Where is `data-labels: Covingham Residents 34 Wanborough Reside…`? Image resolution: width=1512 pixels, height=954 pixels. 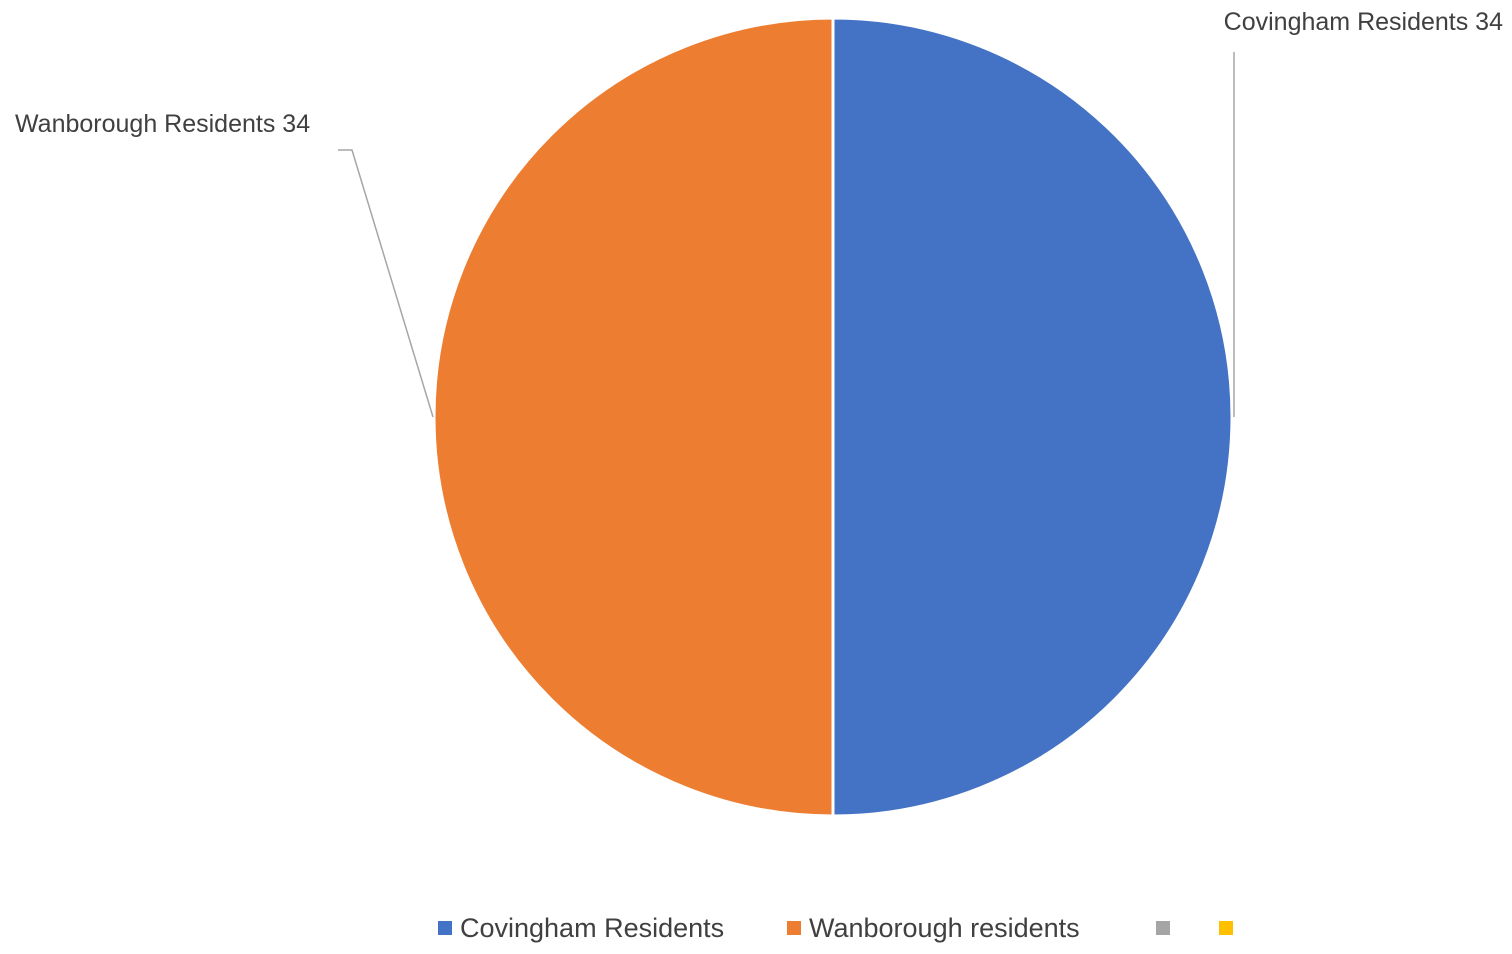
data-labels: Covingham Residents 34 Wanborough Reside… is located at coordinates (759, 73).